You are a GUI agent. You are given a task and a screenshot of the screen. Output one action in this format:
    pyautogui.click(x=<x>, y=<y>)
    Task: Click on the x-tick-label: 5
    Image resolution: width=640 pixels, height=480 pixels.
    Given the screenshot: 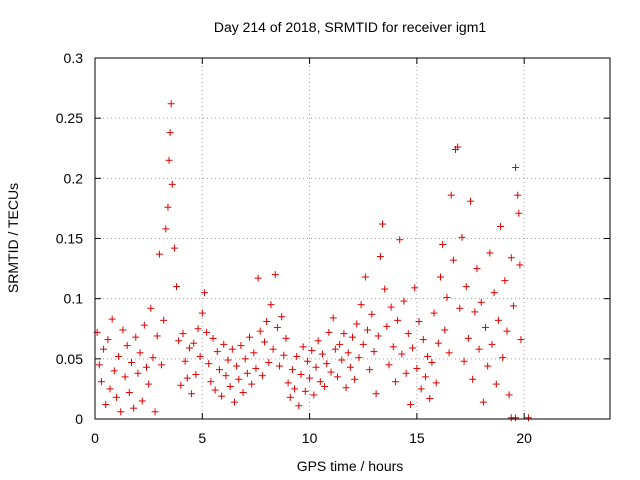 What is the action you would take?
    pyautogui.click(x=202, y=438)
    